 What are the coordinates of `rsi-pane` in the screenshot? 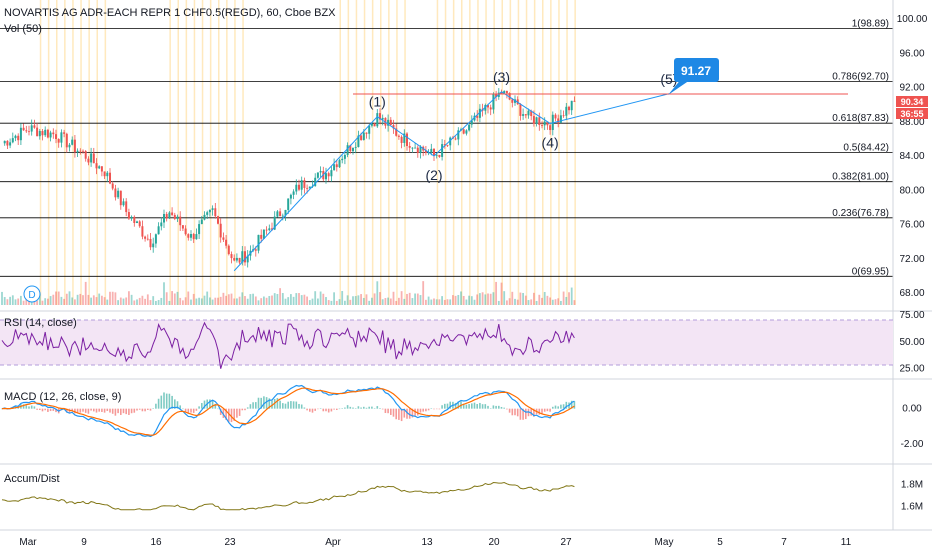 It's located at (446, 344).